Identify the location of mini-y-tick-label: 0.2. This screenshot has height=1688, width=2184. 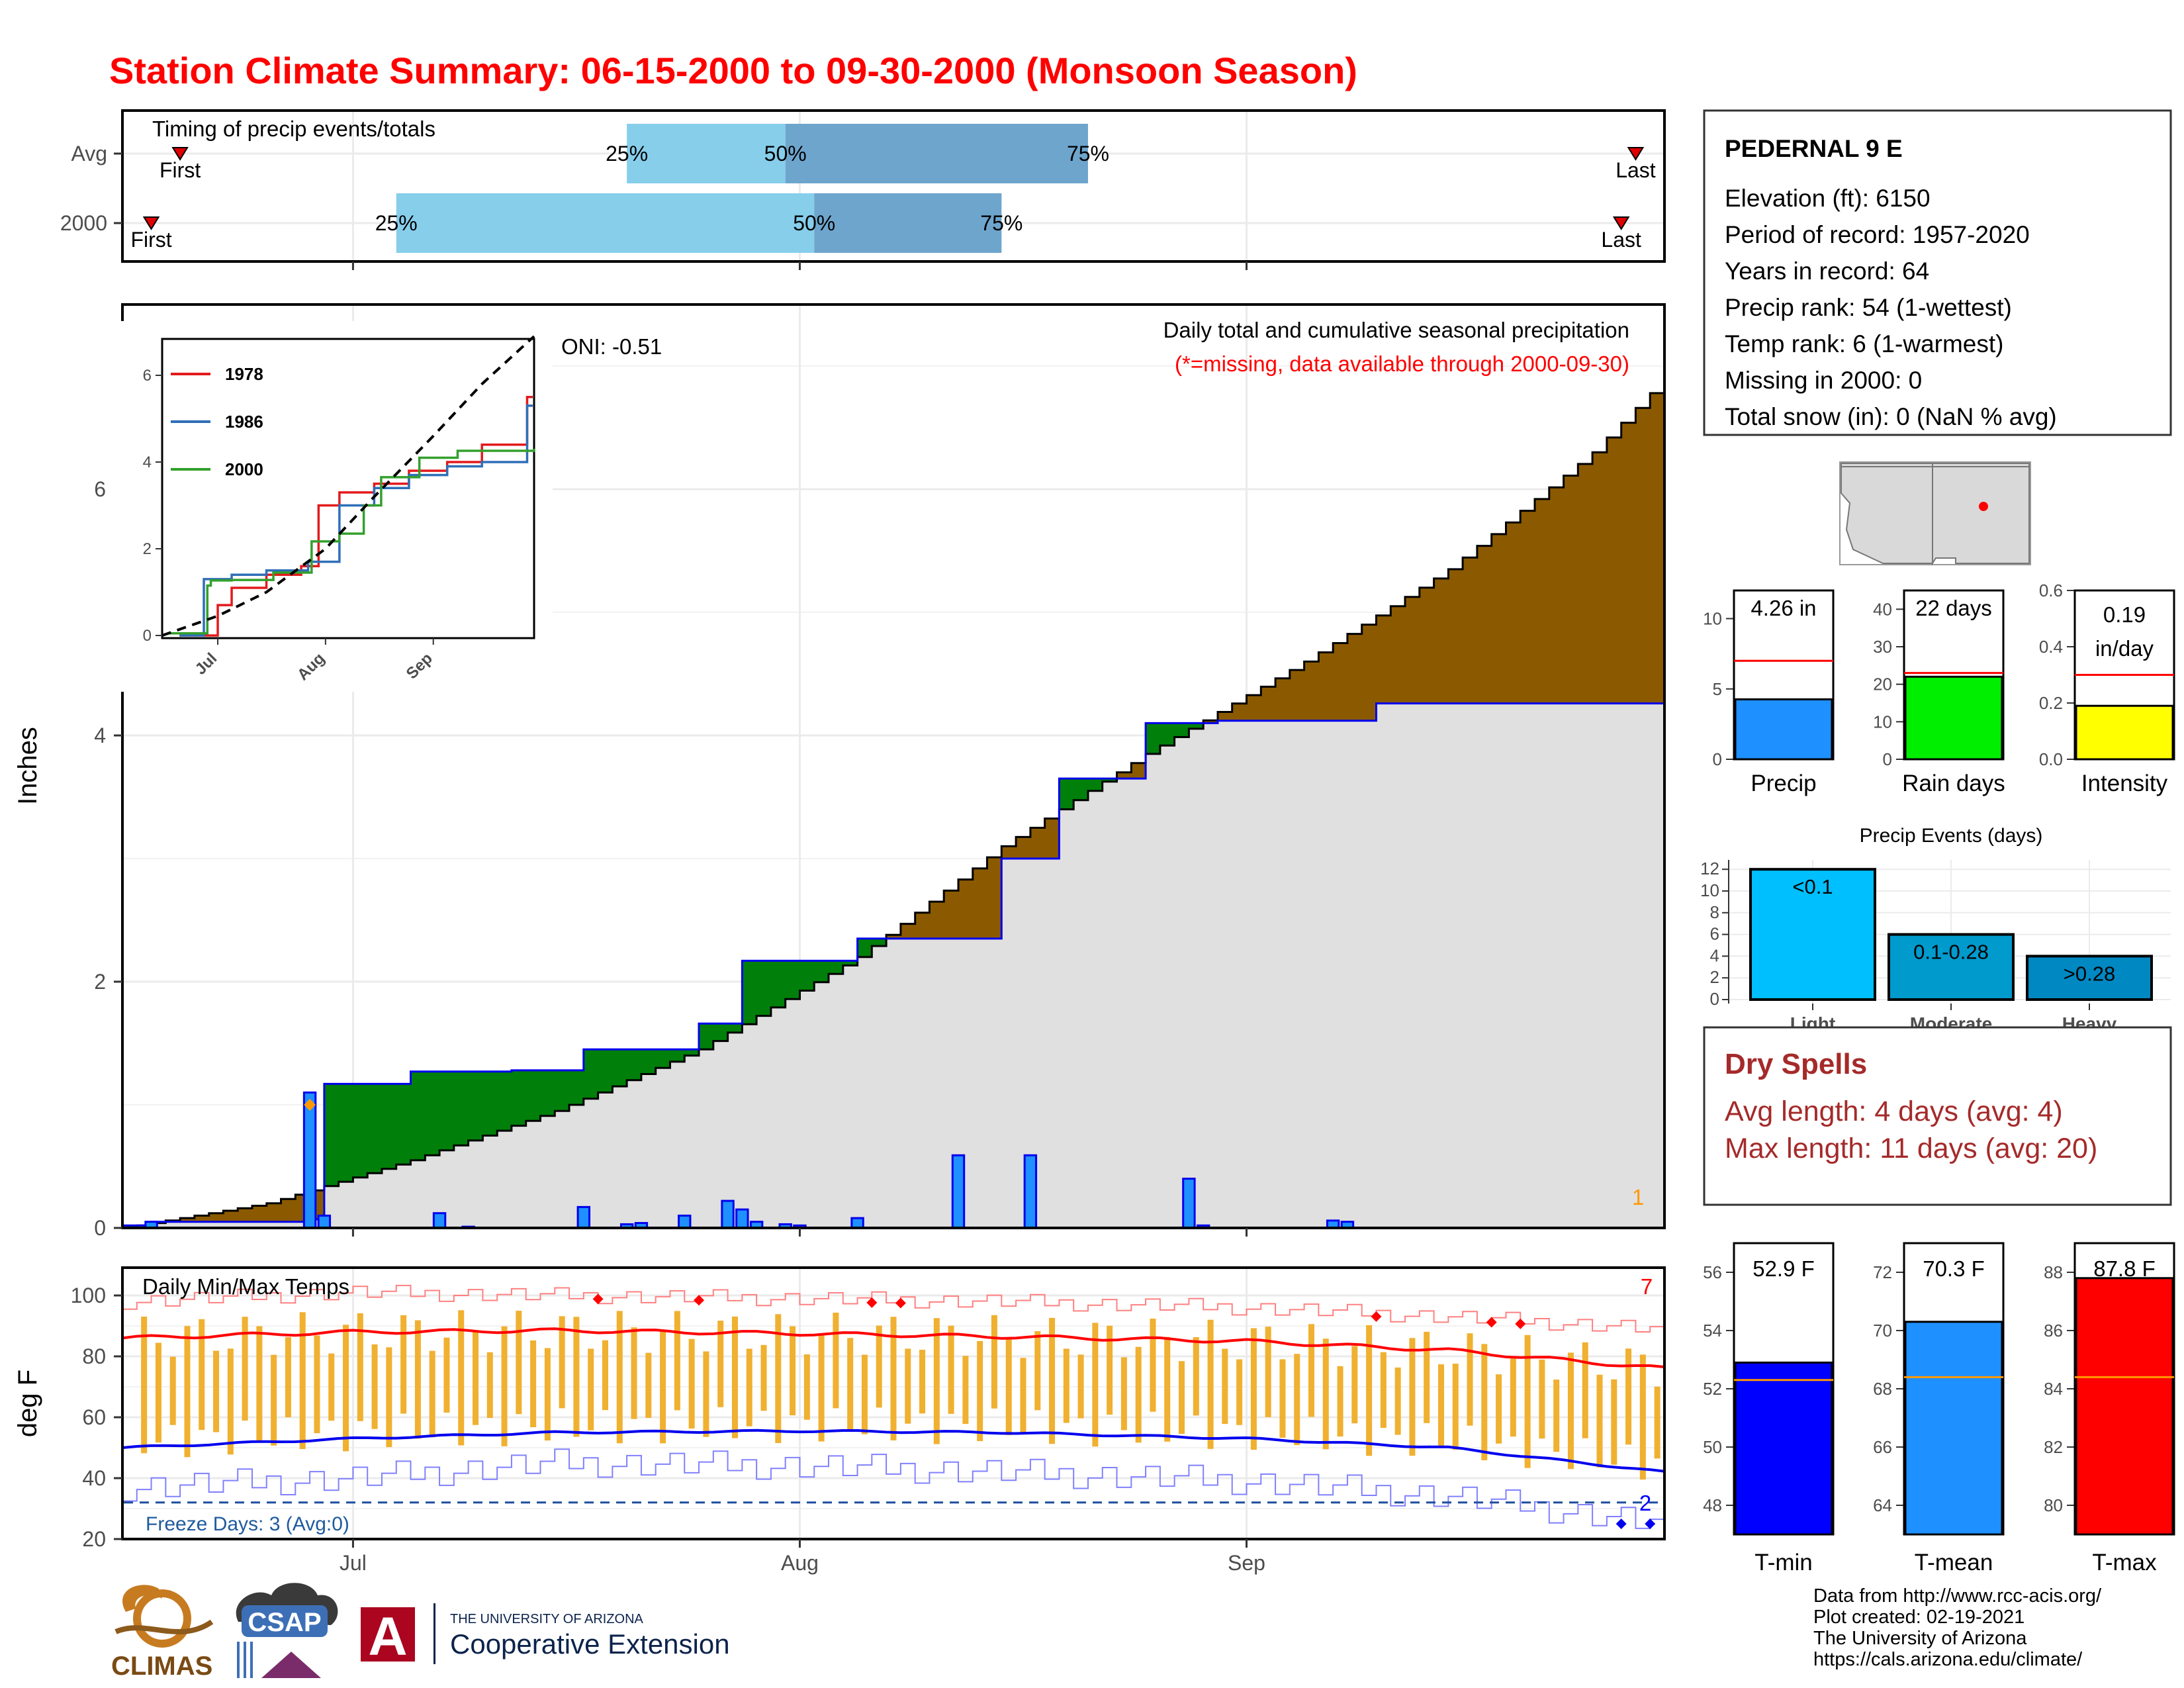
(2051, 703).